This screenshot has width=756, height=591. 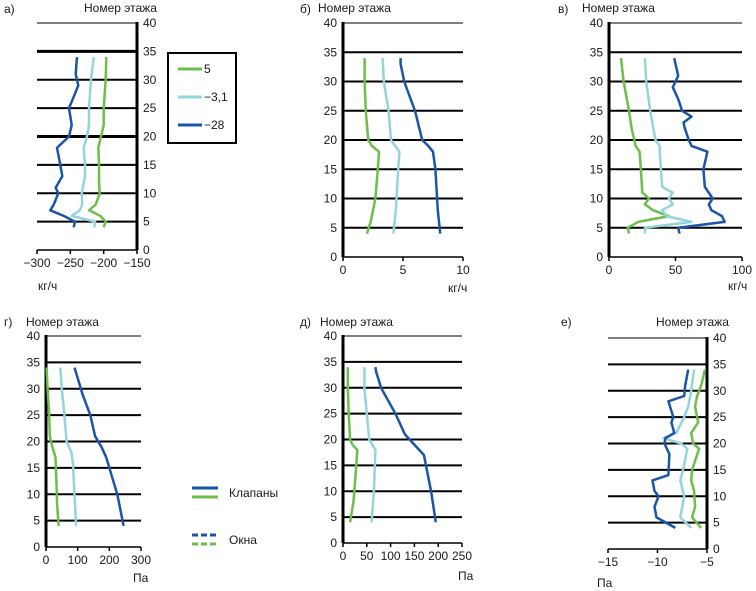 I want to click on legend-label: Клапаны, so click(x=253, y=493).